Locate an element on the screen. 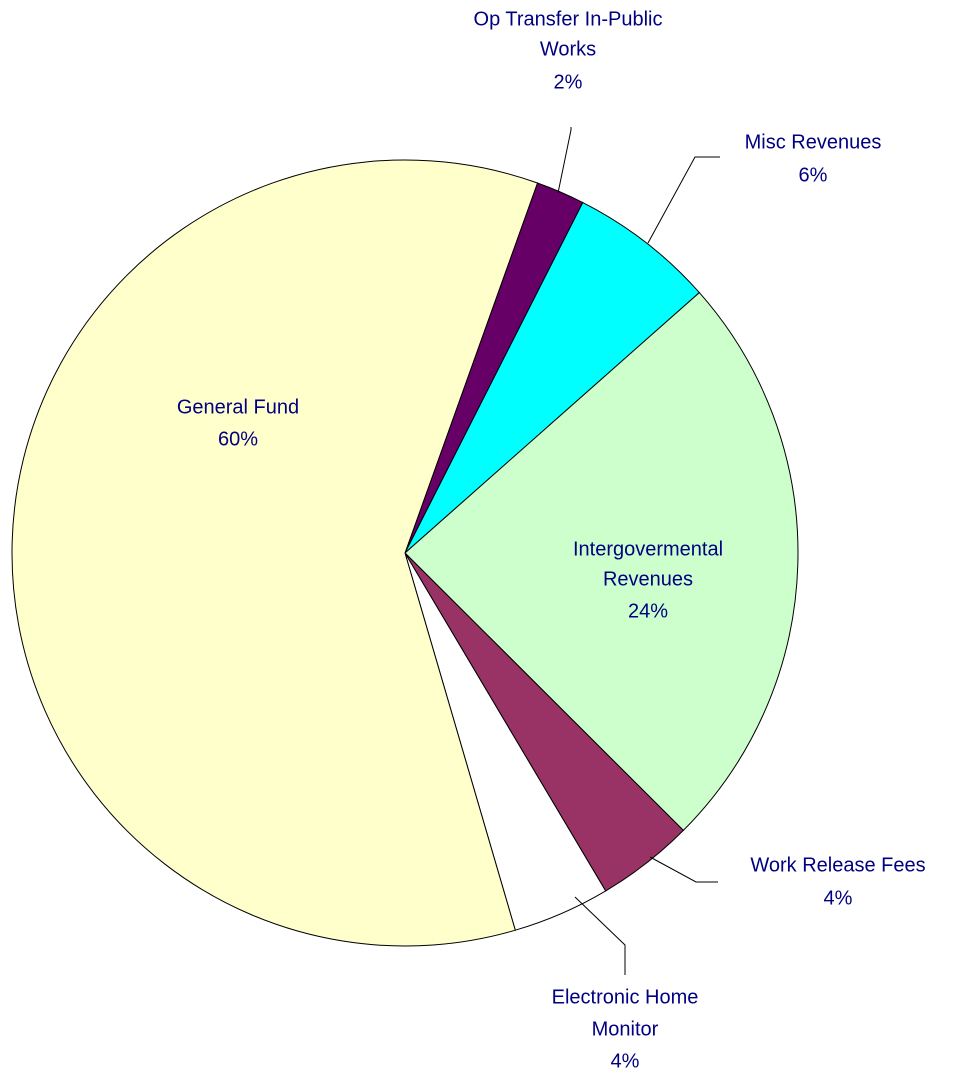 The height and width of the screenshot is (1073, 957). slice-label: Work Release Fees is located at coordinates (837, 865).